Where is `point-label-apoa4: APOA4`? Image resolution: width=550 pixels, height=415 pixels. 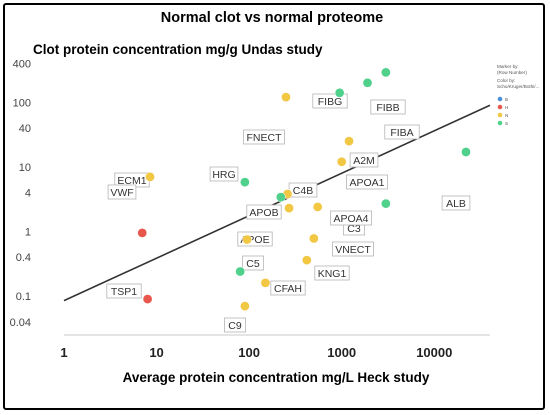 point-label-apoa4: APOA4 is located at coordinates (351, 218).